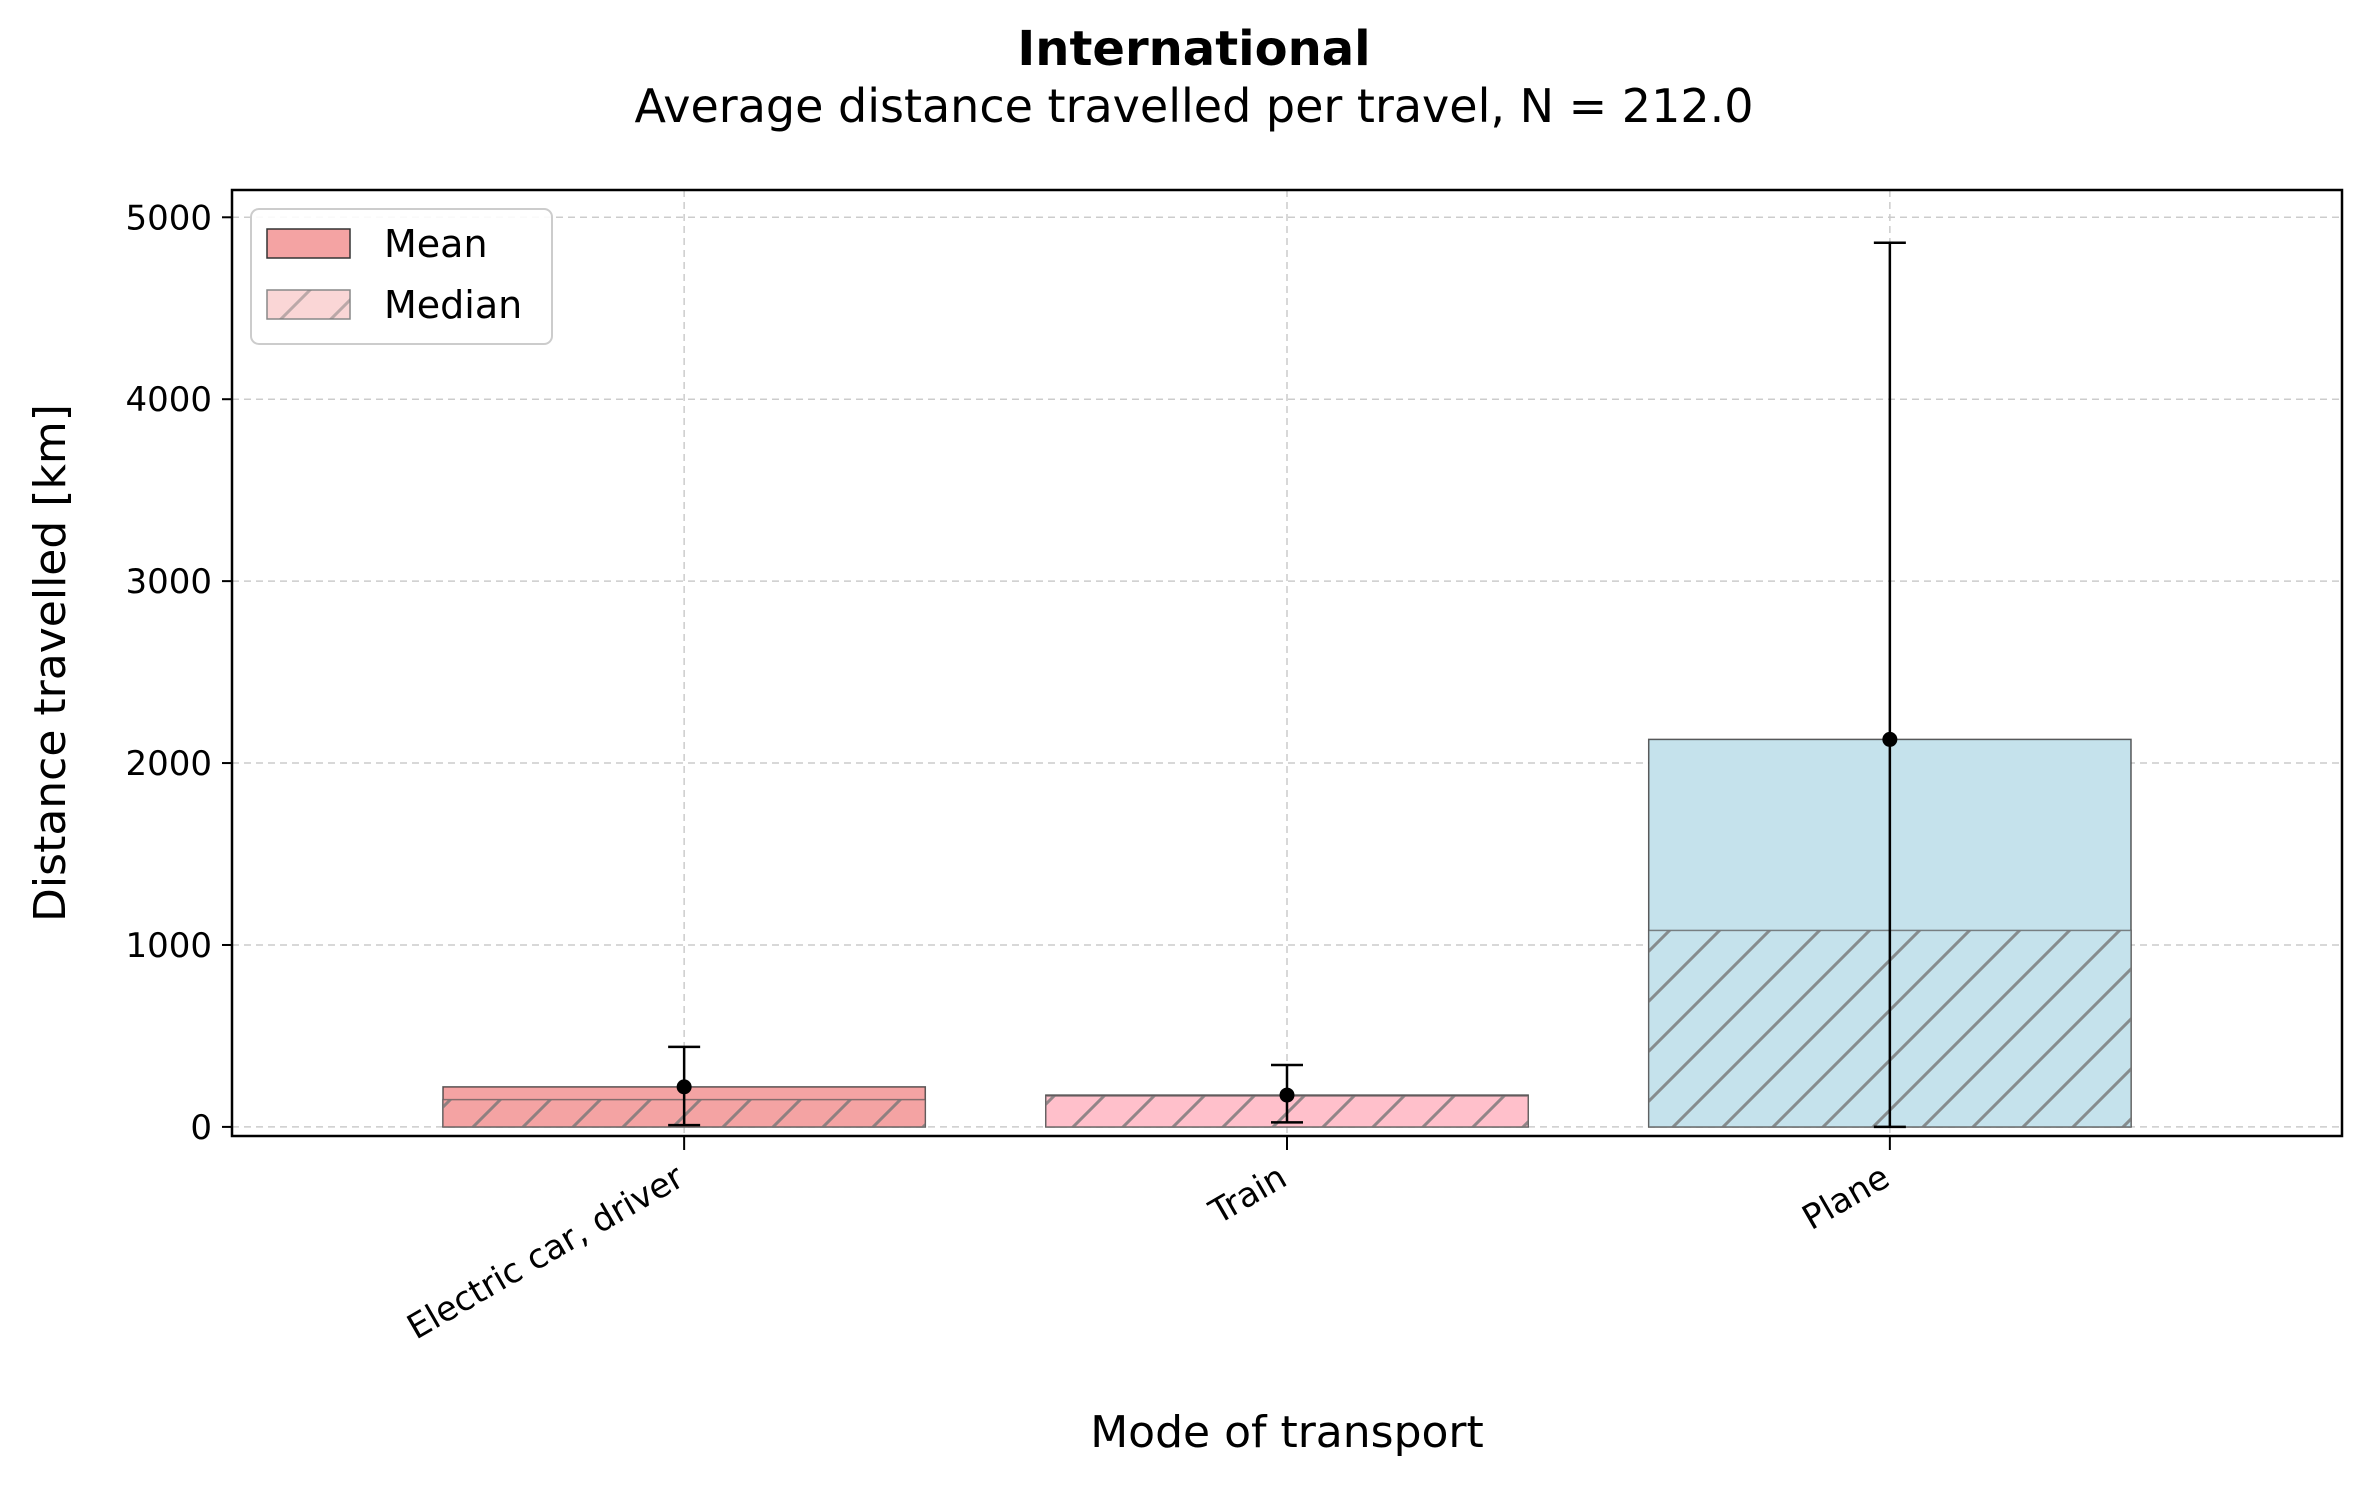 This screenshot has height=1485, width=2372. Describe the element at coordinates (168, 946) in the screenshot. I see `y-tick-label: 1000` at that location.